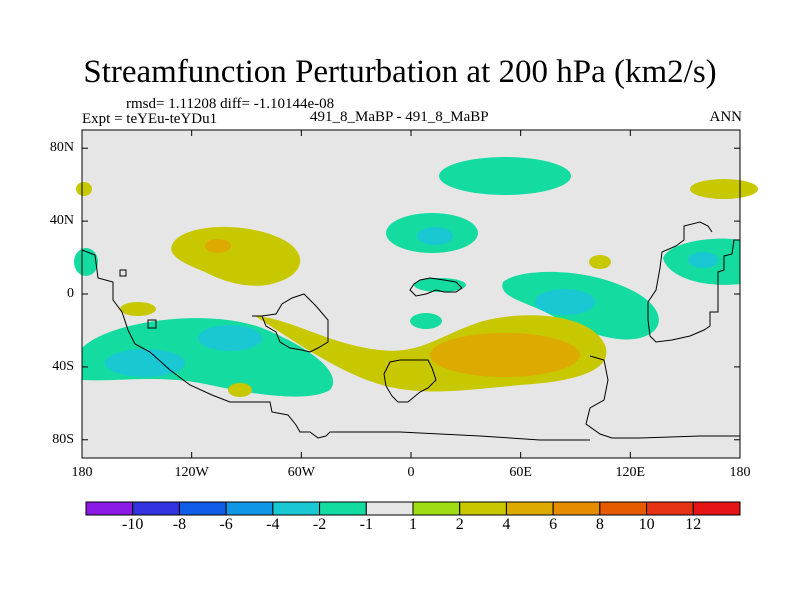 This screenshot has height=600, width=800. What do you see at coordinates (218, 246) in the screenshot?
I see `region-north-pacific-core` at bounding box center [218, 246].